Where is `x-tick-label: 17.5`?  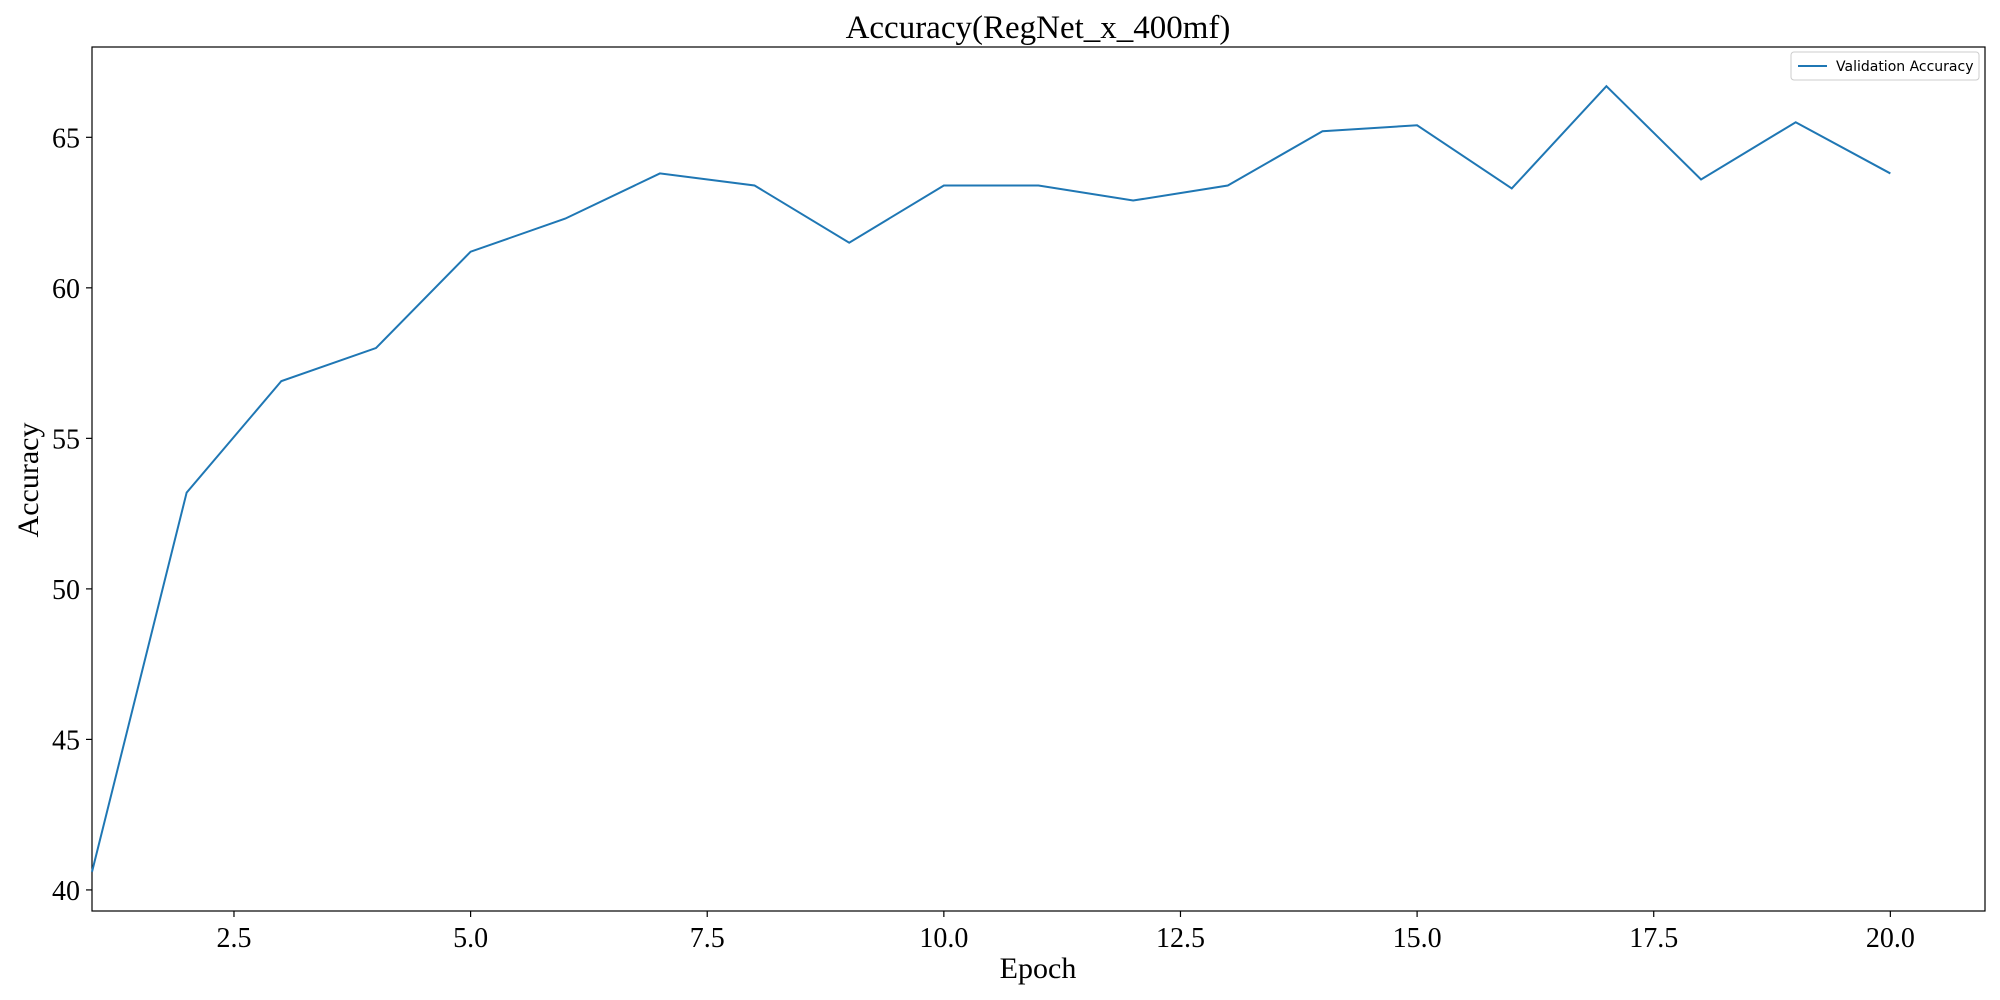 x-tick-label: 17.5 is located at coordinates (1653, 938).